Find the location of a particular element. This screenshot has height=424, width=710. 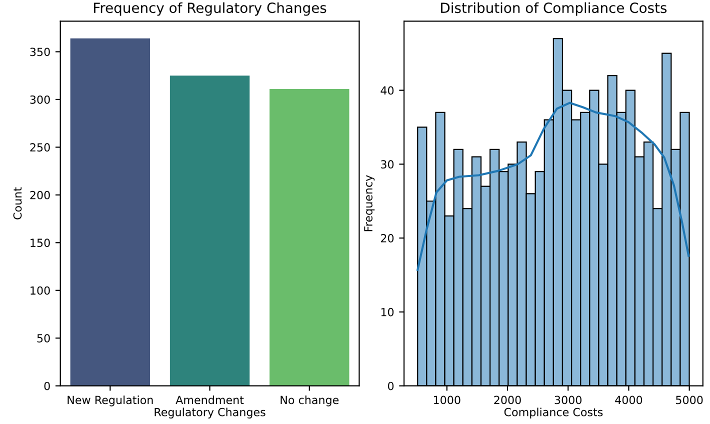

x-tick-label: No change is located at coordinates (309, 401).